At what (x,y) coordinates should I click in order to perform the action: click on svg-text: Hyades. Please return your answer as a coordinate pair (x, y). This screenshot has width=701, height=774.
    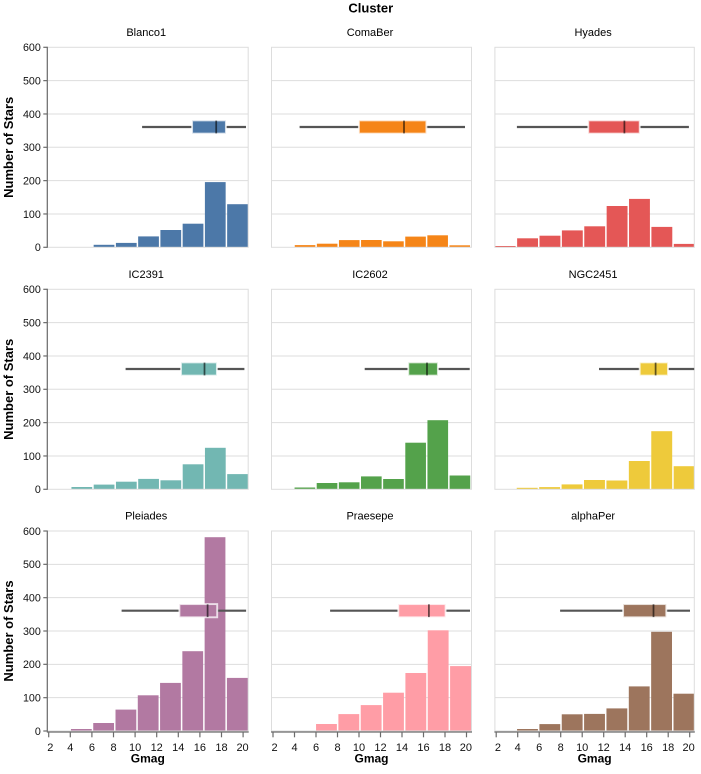
    Looking at the image, I should click on (593, 33).